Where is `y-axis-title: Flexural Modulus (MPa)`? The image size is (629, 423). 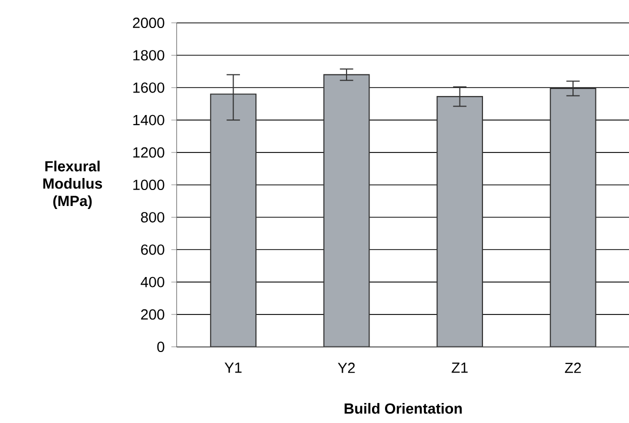 y-axis-title: Flexural Modulus (MPa) is located at coordinates (72, 185).